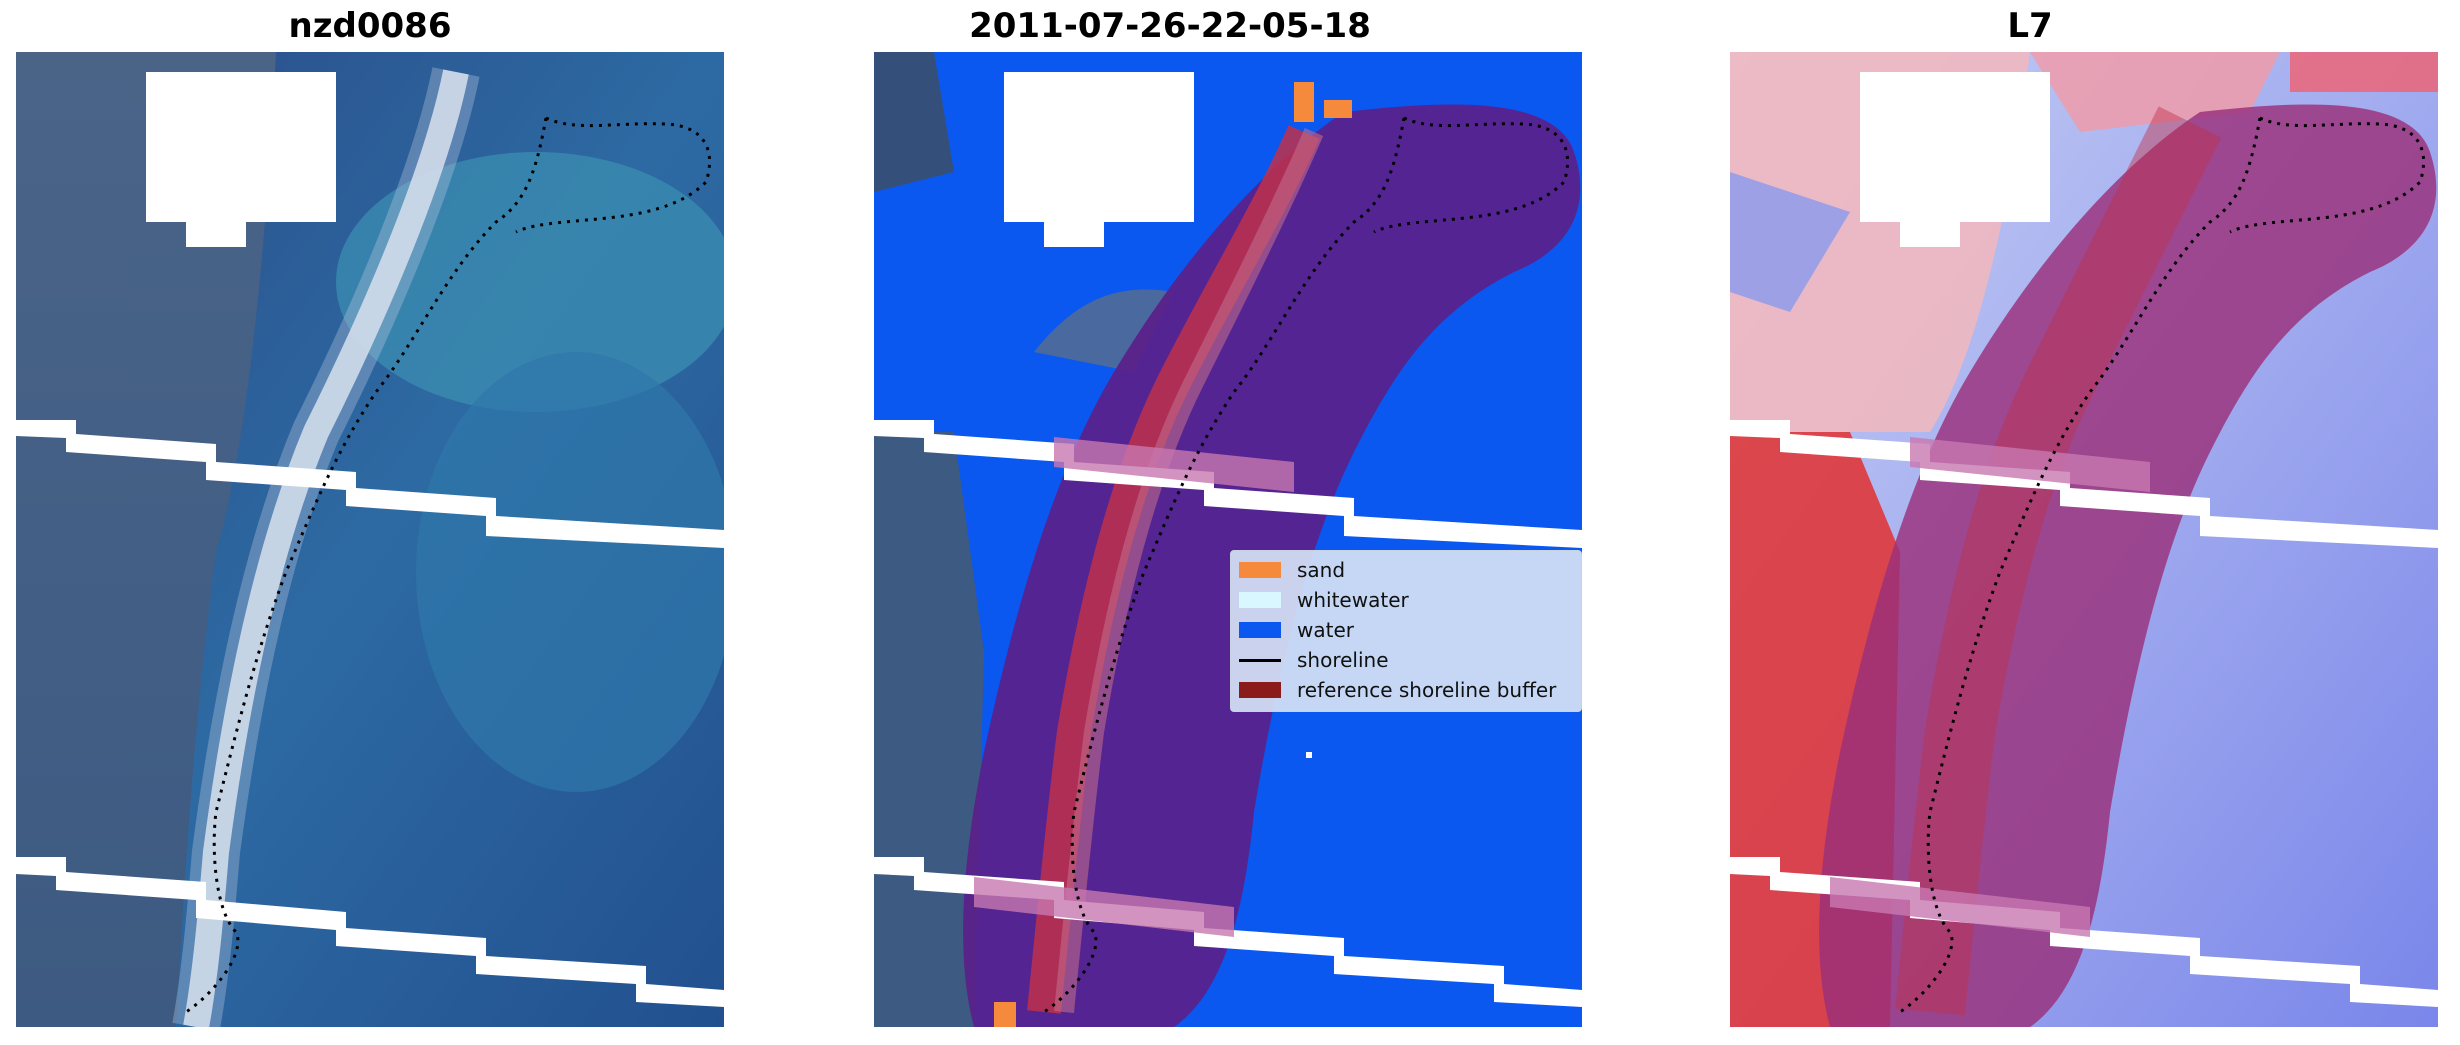 The image size is (2460, 1045). What do you see at coordinates (1343, 660) in the screenshot?
I see `legend-label: shoreline` at bounding box center [1343, 660].